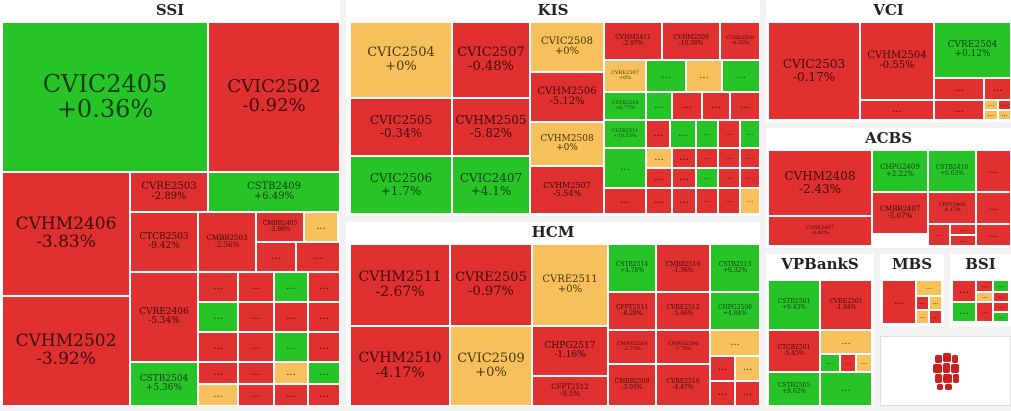  Describe the element at coordinates (820, 183) in the screenshot. I see `tile-cvhm2408: CVHM2408 -2.43%` at that location.